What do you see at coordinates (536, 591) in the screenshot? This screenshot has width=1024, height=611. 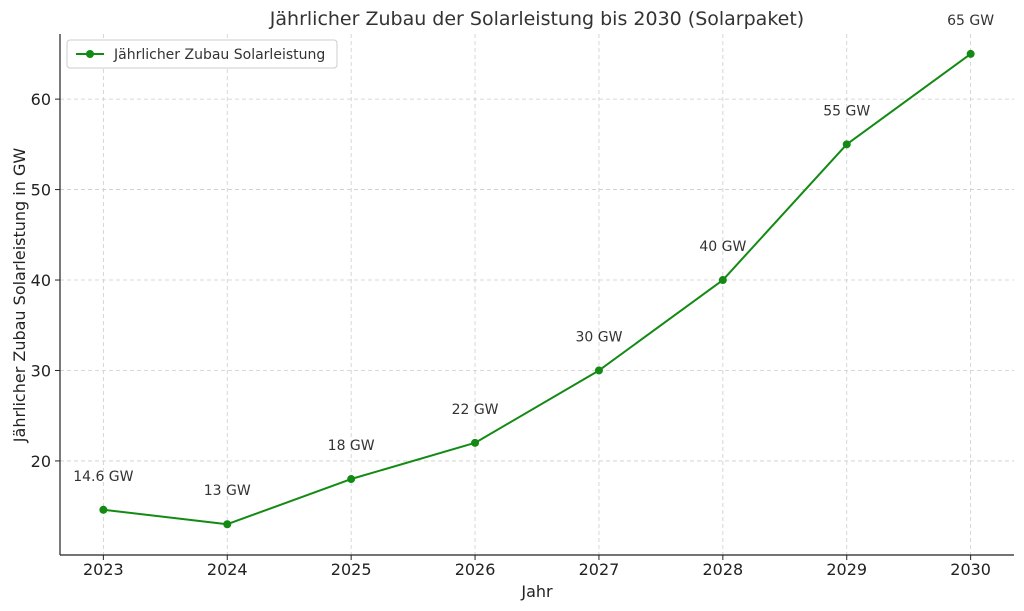 I see `x-axis-title: Jahr` at bounding box center [536, 591].